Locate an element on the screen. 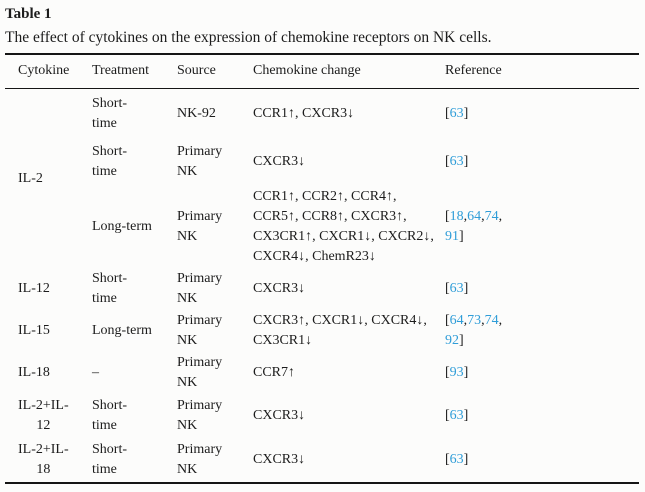 The image size is (645, 492). cell-source: NK-92 is located at coordinates (196, 113).